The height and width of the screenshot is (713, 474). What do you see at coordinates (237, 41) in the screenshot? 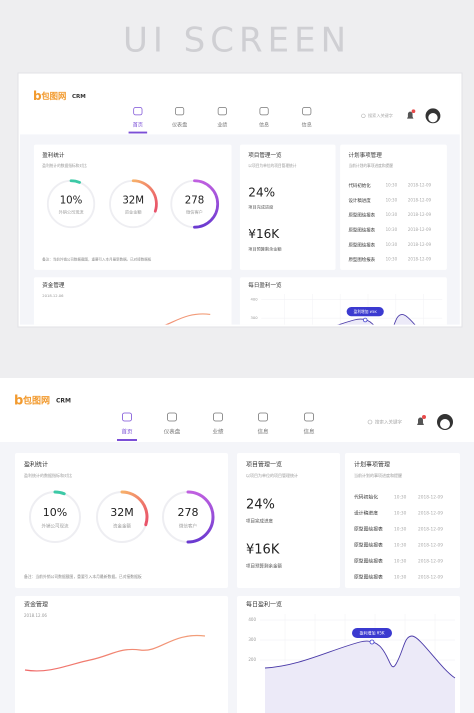
I see `page-title: UI SCREEN` at bounding box center [237, 41].